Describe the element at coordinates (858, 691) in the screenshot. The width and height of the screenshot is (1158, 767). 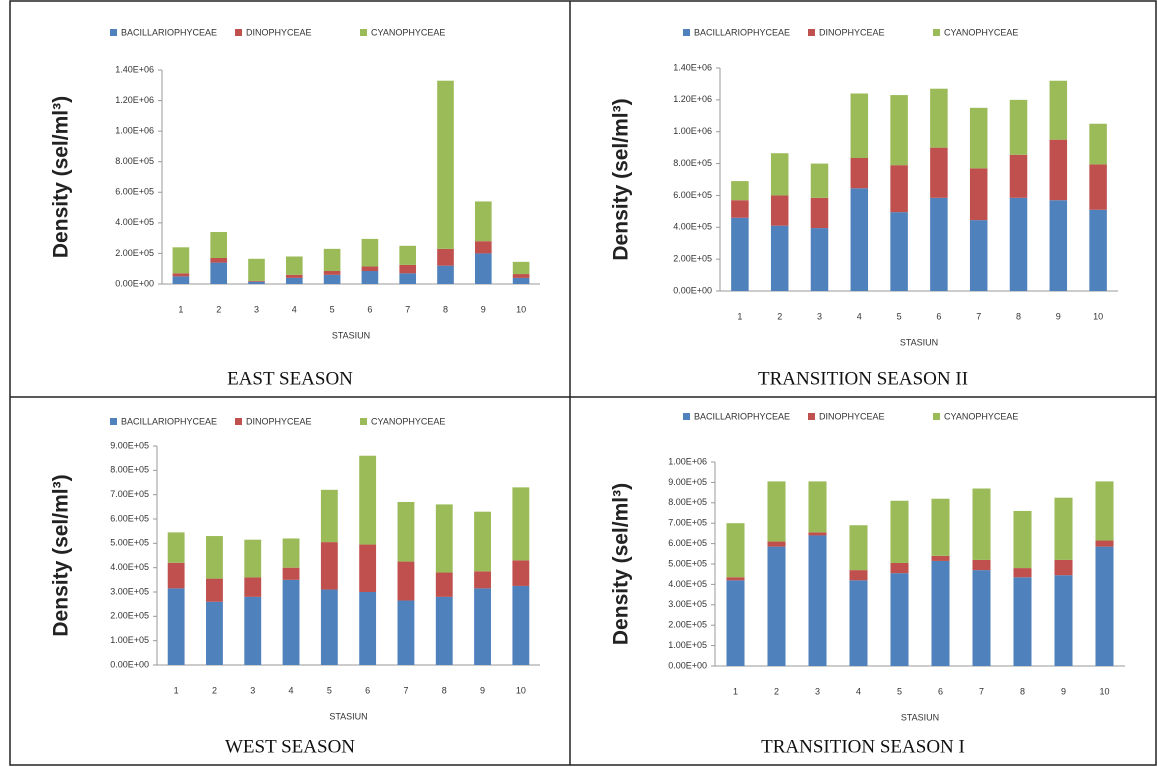
I see `x-tick-label: 4` at that location.